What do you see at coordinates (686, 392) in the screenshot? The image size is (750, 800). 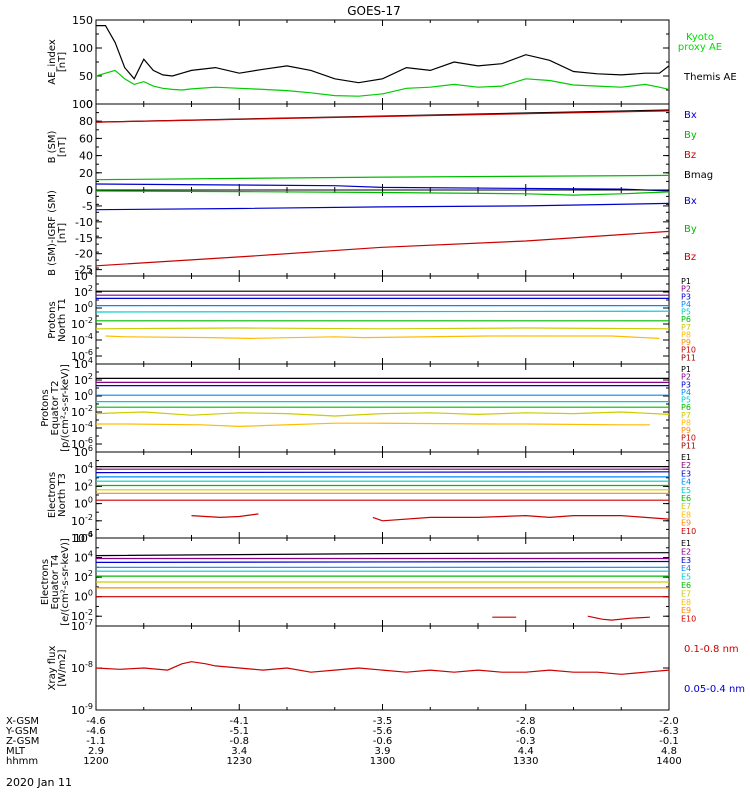 I see `legend-entry: P4` at bounding box center [686, 392].